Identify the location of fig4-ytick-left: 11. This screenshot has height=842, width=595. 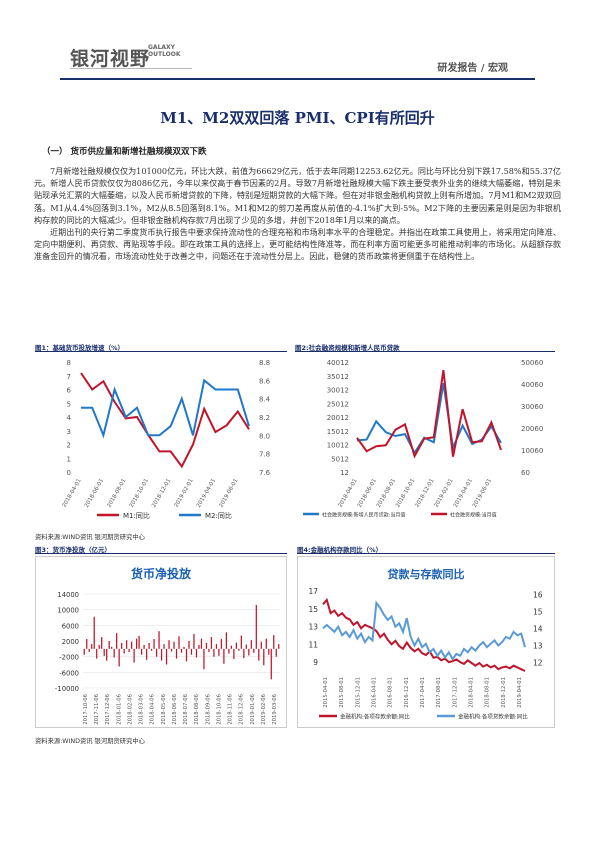
(313, 644).